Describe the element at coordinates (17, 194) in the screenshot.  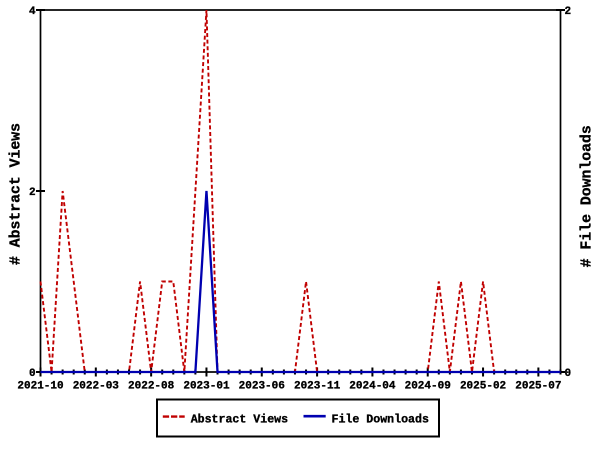
I see `svg-text: # Abstract Views` at that location.